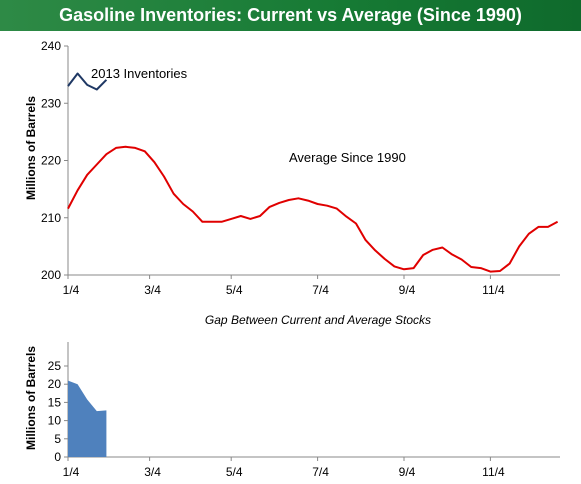  Describe the element at coordinates (407, 290) in the screenshot. I see `top-x-tick-label: 9/4` at that location.